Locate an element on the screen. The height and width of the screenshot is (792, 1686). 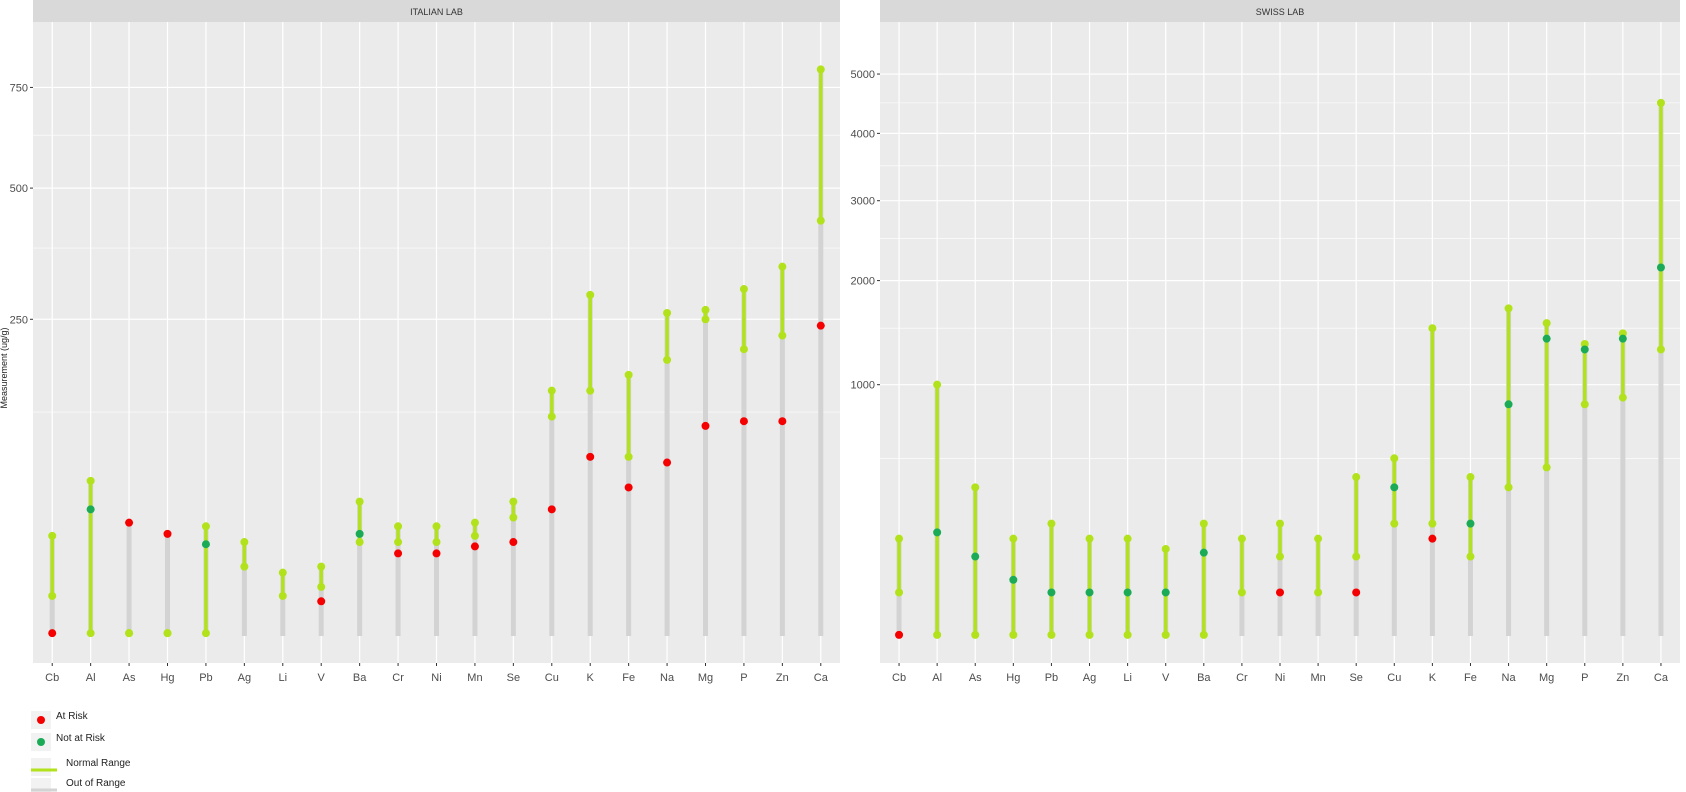
legend-label-not-at-risk: Not at Risk is located at coordinates (81, 738).